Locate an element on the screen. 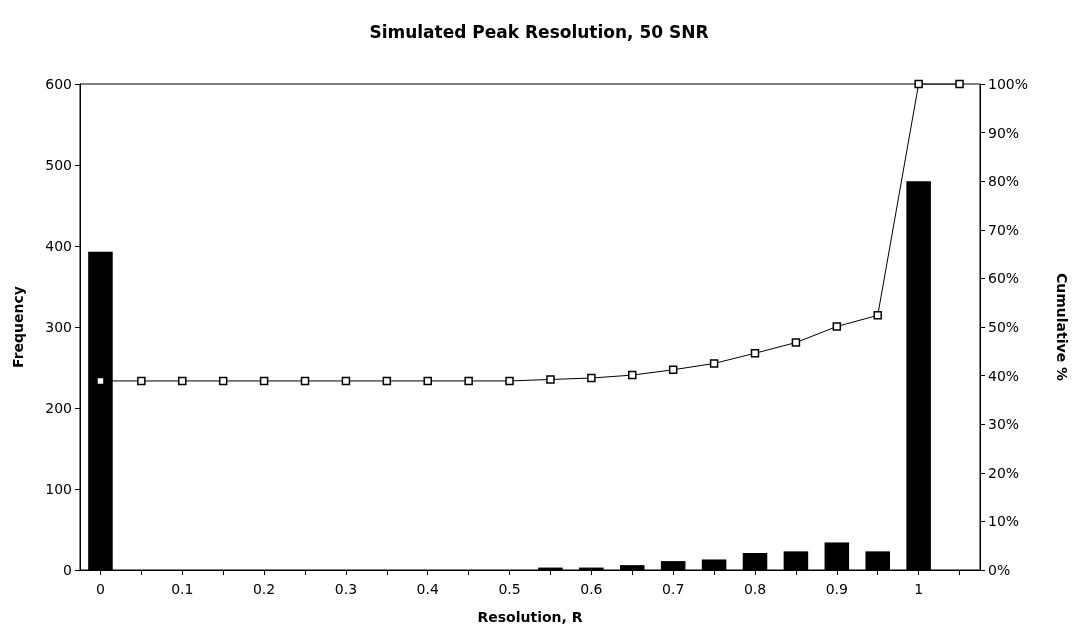 The width and height of the screenshot is (1078, 640). x-tick-label: 1 is located at coordinates (919, 589).